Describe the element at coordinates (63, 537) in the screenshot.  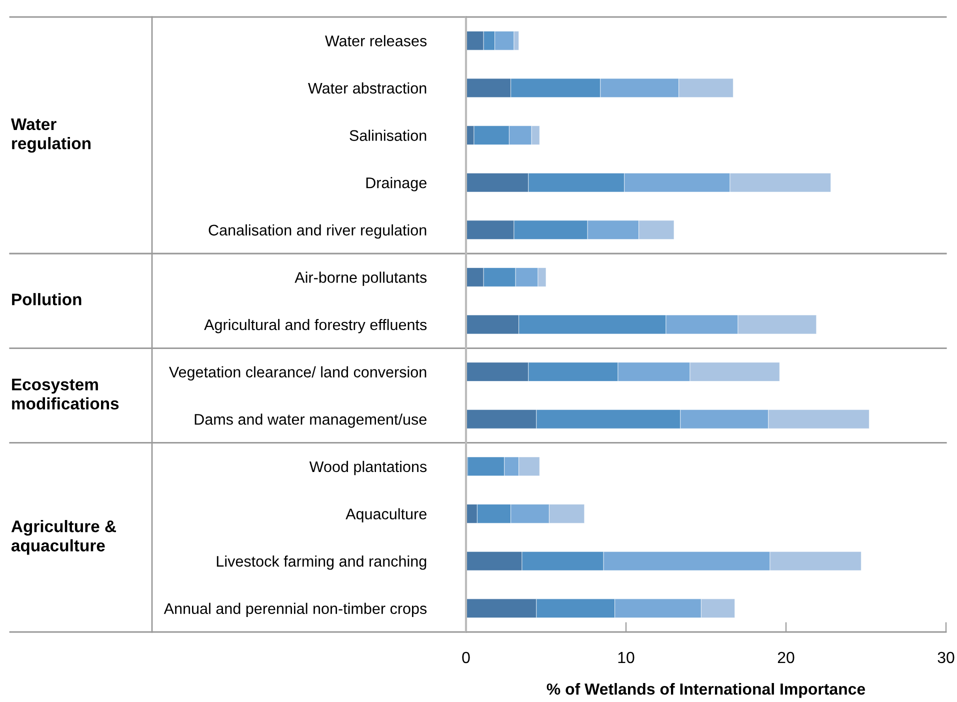
I see `text: Agriculture & aquaculture` at that location.